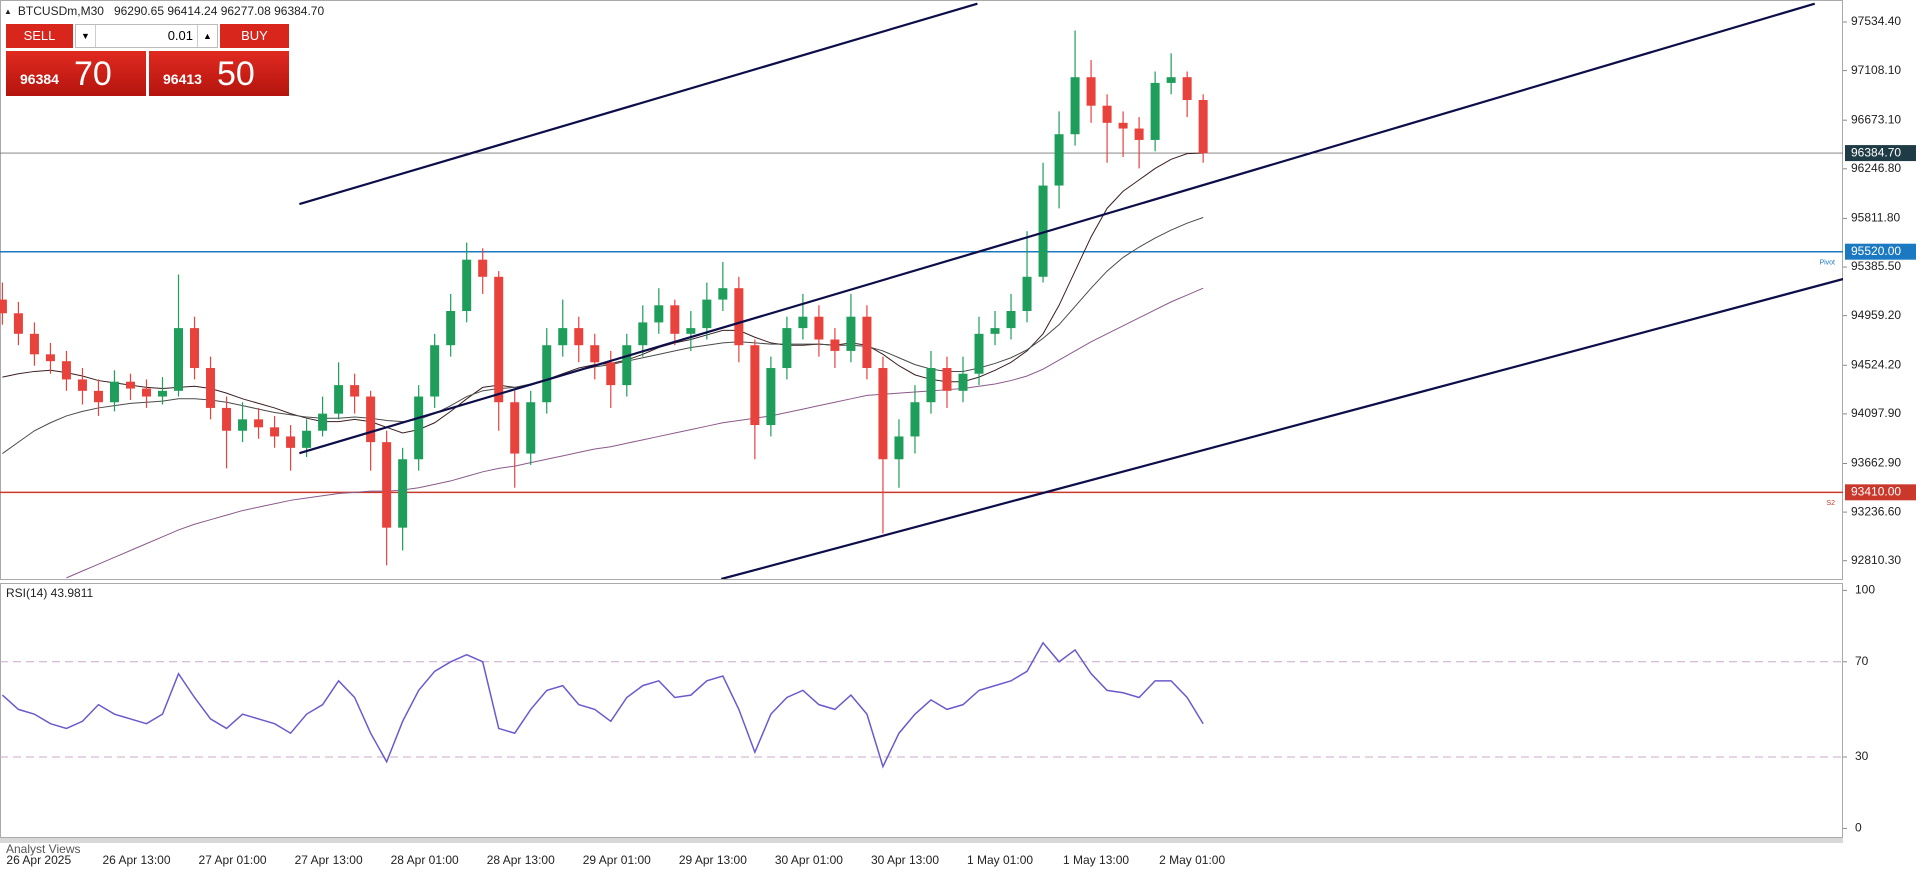 The width and height of the screenshot is (1916, 874). What do you see at coordinates (146, 36) in the screenshot?
I see `lot-input: ▼ 0.01 ▲` at bounding box center [146, 36].